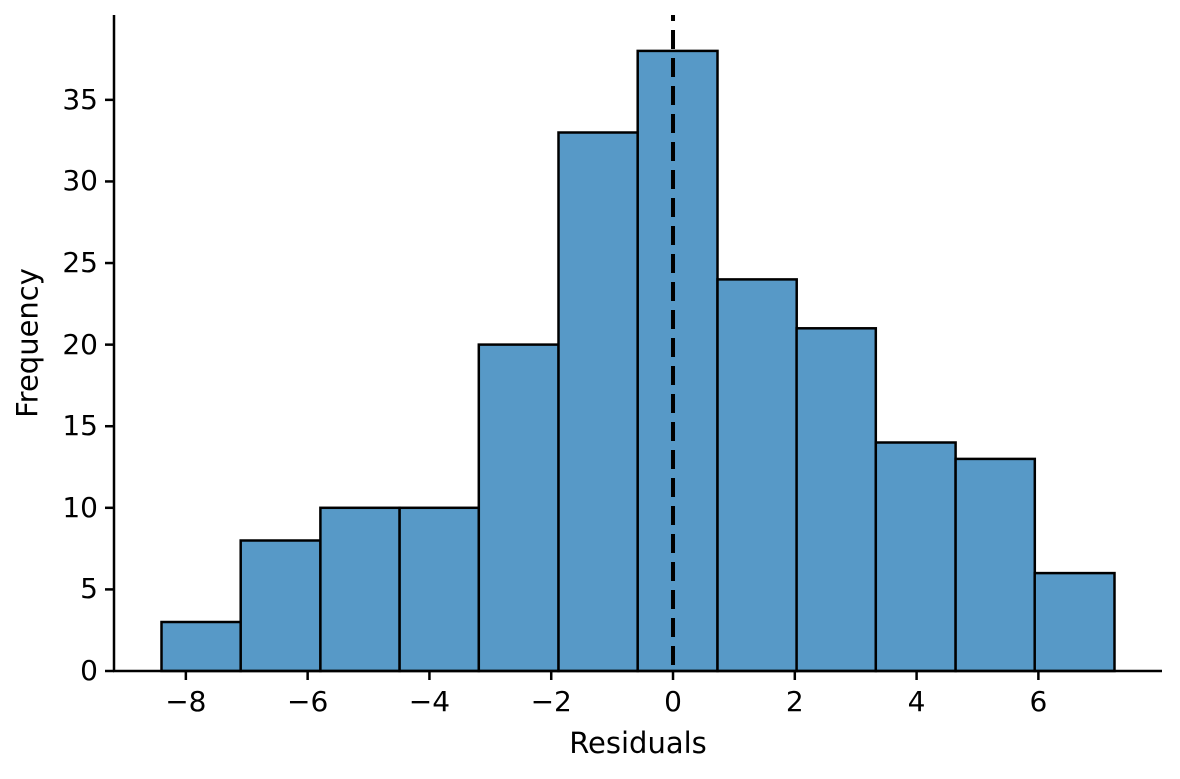  I want to click on y-tick-label: 10, so click(80, 507).